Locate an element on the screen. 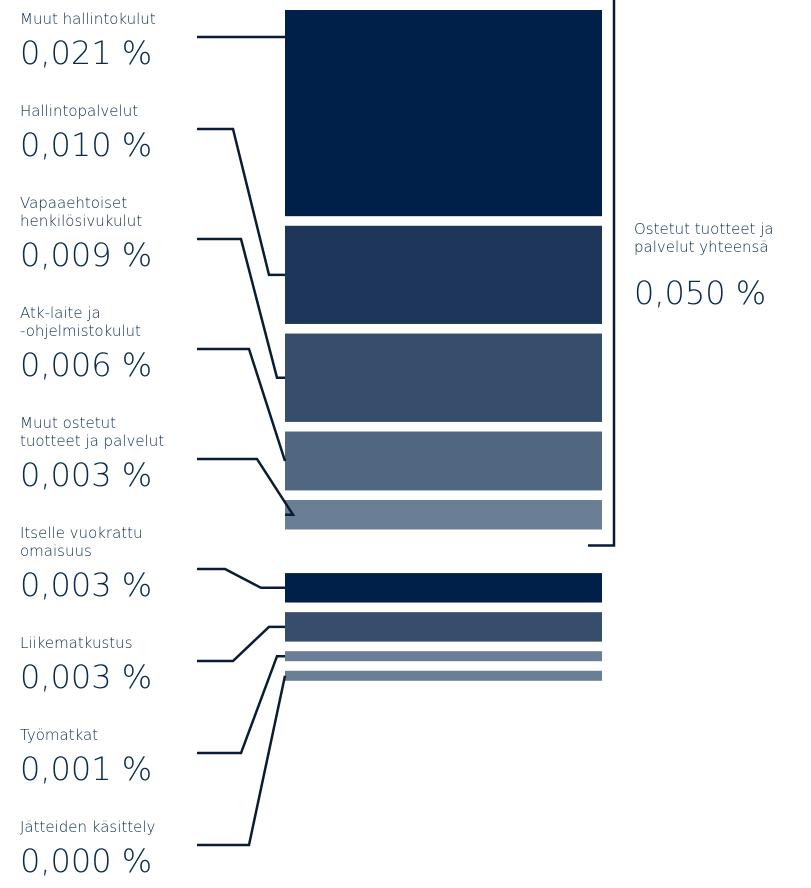 The height and width of the screenshot is (888, 811). label-group-1: Hallintopalvelut 0,010 % is located at coordinates (86, 133).